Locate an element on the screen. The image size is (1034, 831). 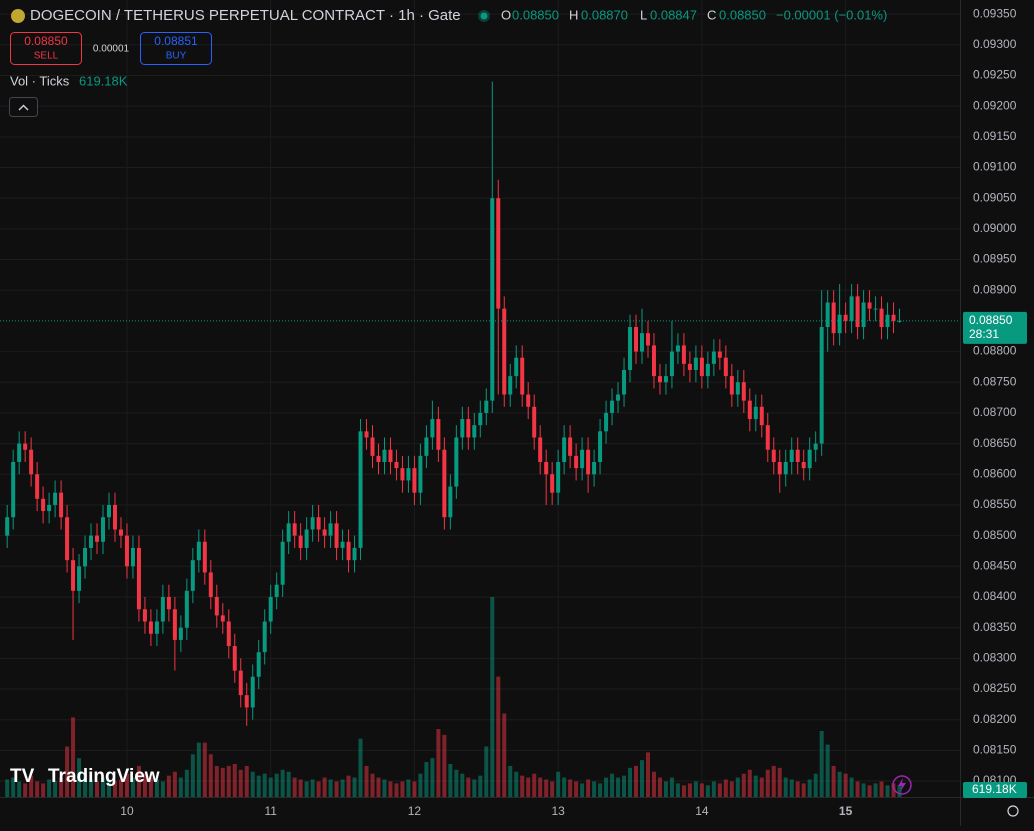
y-tick-label: 0.09300 is located at coordinates (995, 44).